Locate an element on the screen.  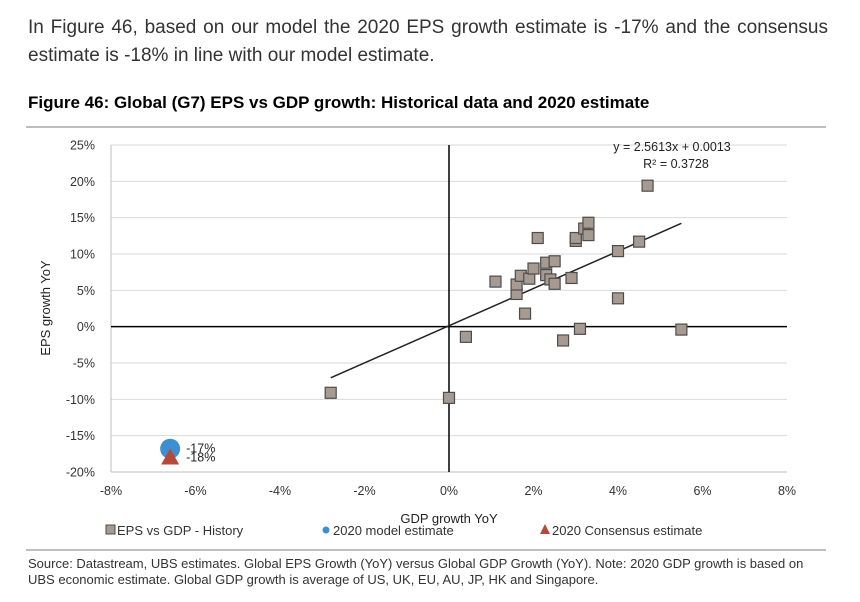
x-tick-label: -2% is located at coordinates (364, 491).